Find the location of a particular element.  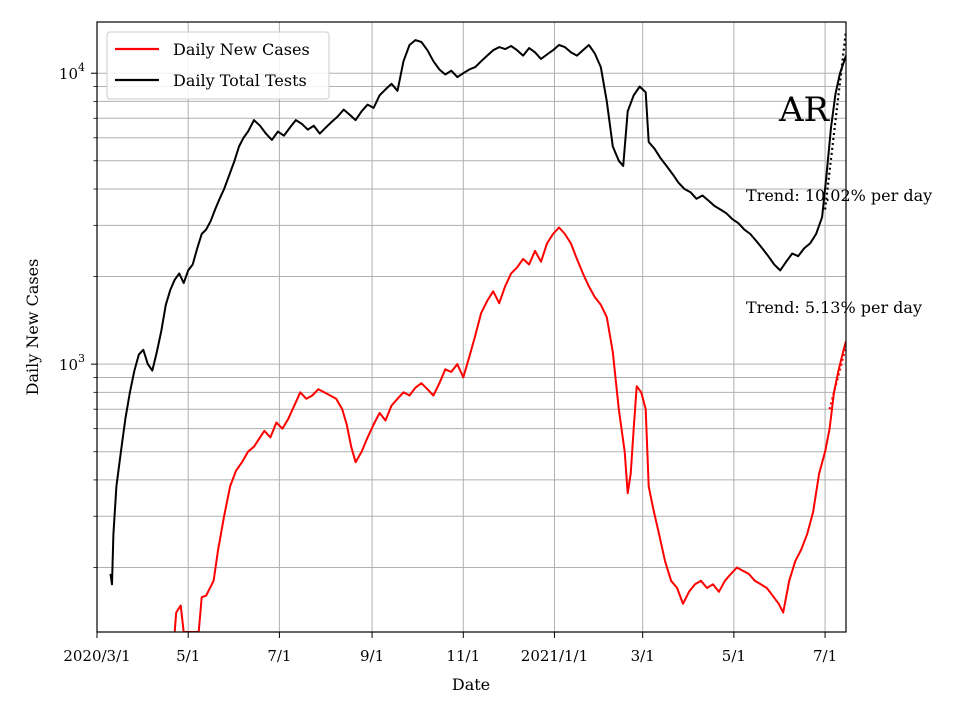

x-tick-label: 2020/3/1 is located at coordinates (96, 656).